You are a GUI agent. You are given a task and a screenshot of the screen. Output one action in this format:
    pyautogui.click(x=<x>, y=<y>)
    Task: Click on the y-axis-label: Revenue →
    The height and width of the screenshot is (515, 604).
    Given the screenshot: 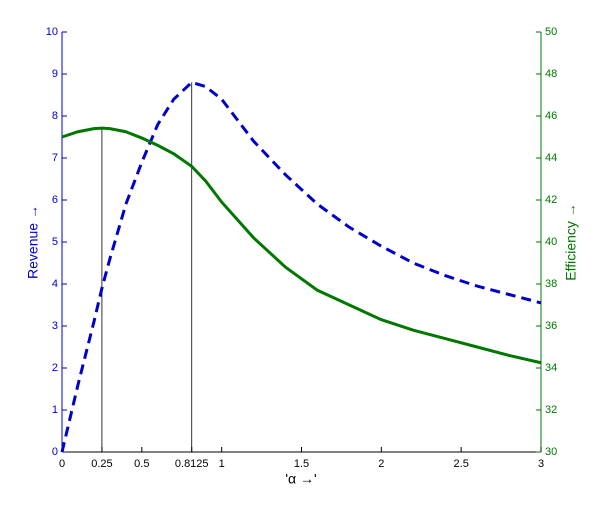 What is the action you would take?
    pyautogui.click(x=33, y=242)
    